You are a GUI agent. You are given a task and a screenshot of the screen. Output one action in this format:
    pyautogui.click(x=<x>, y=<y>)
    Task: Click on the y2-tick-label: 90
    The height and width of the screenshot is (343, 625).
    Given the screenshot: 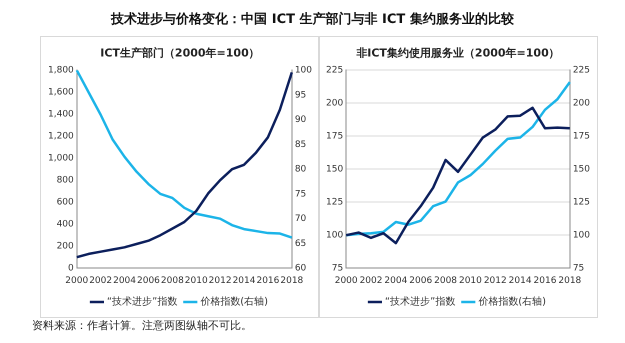 What is the action you would take?
    pyautogui.click(x=300, y=120)
    